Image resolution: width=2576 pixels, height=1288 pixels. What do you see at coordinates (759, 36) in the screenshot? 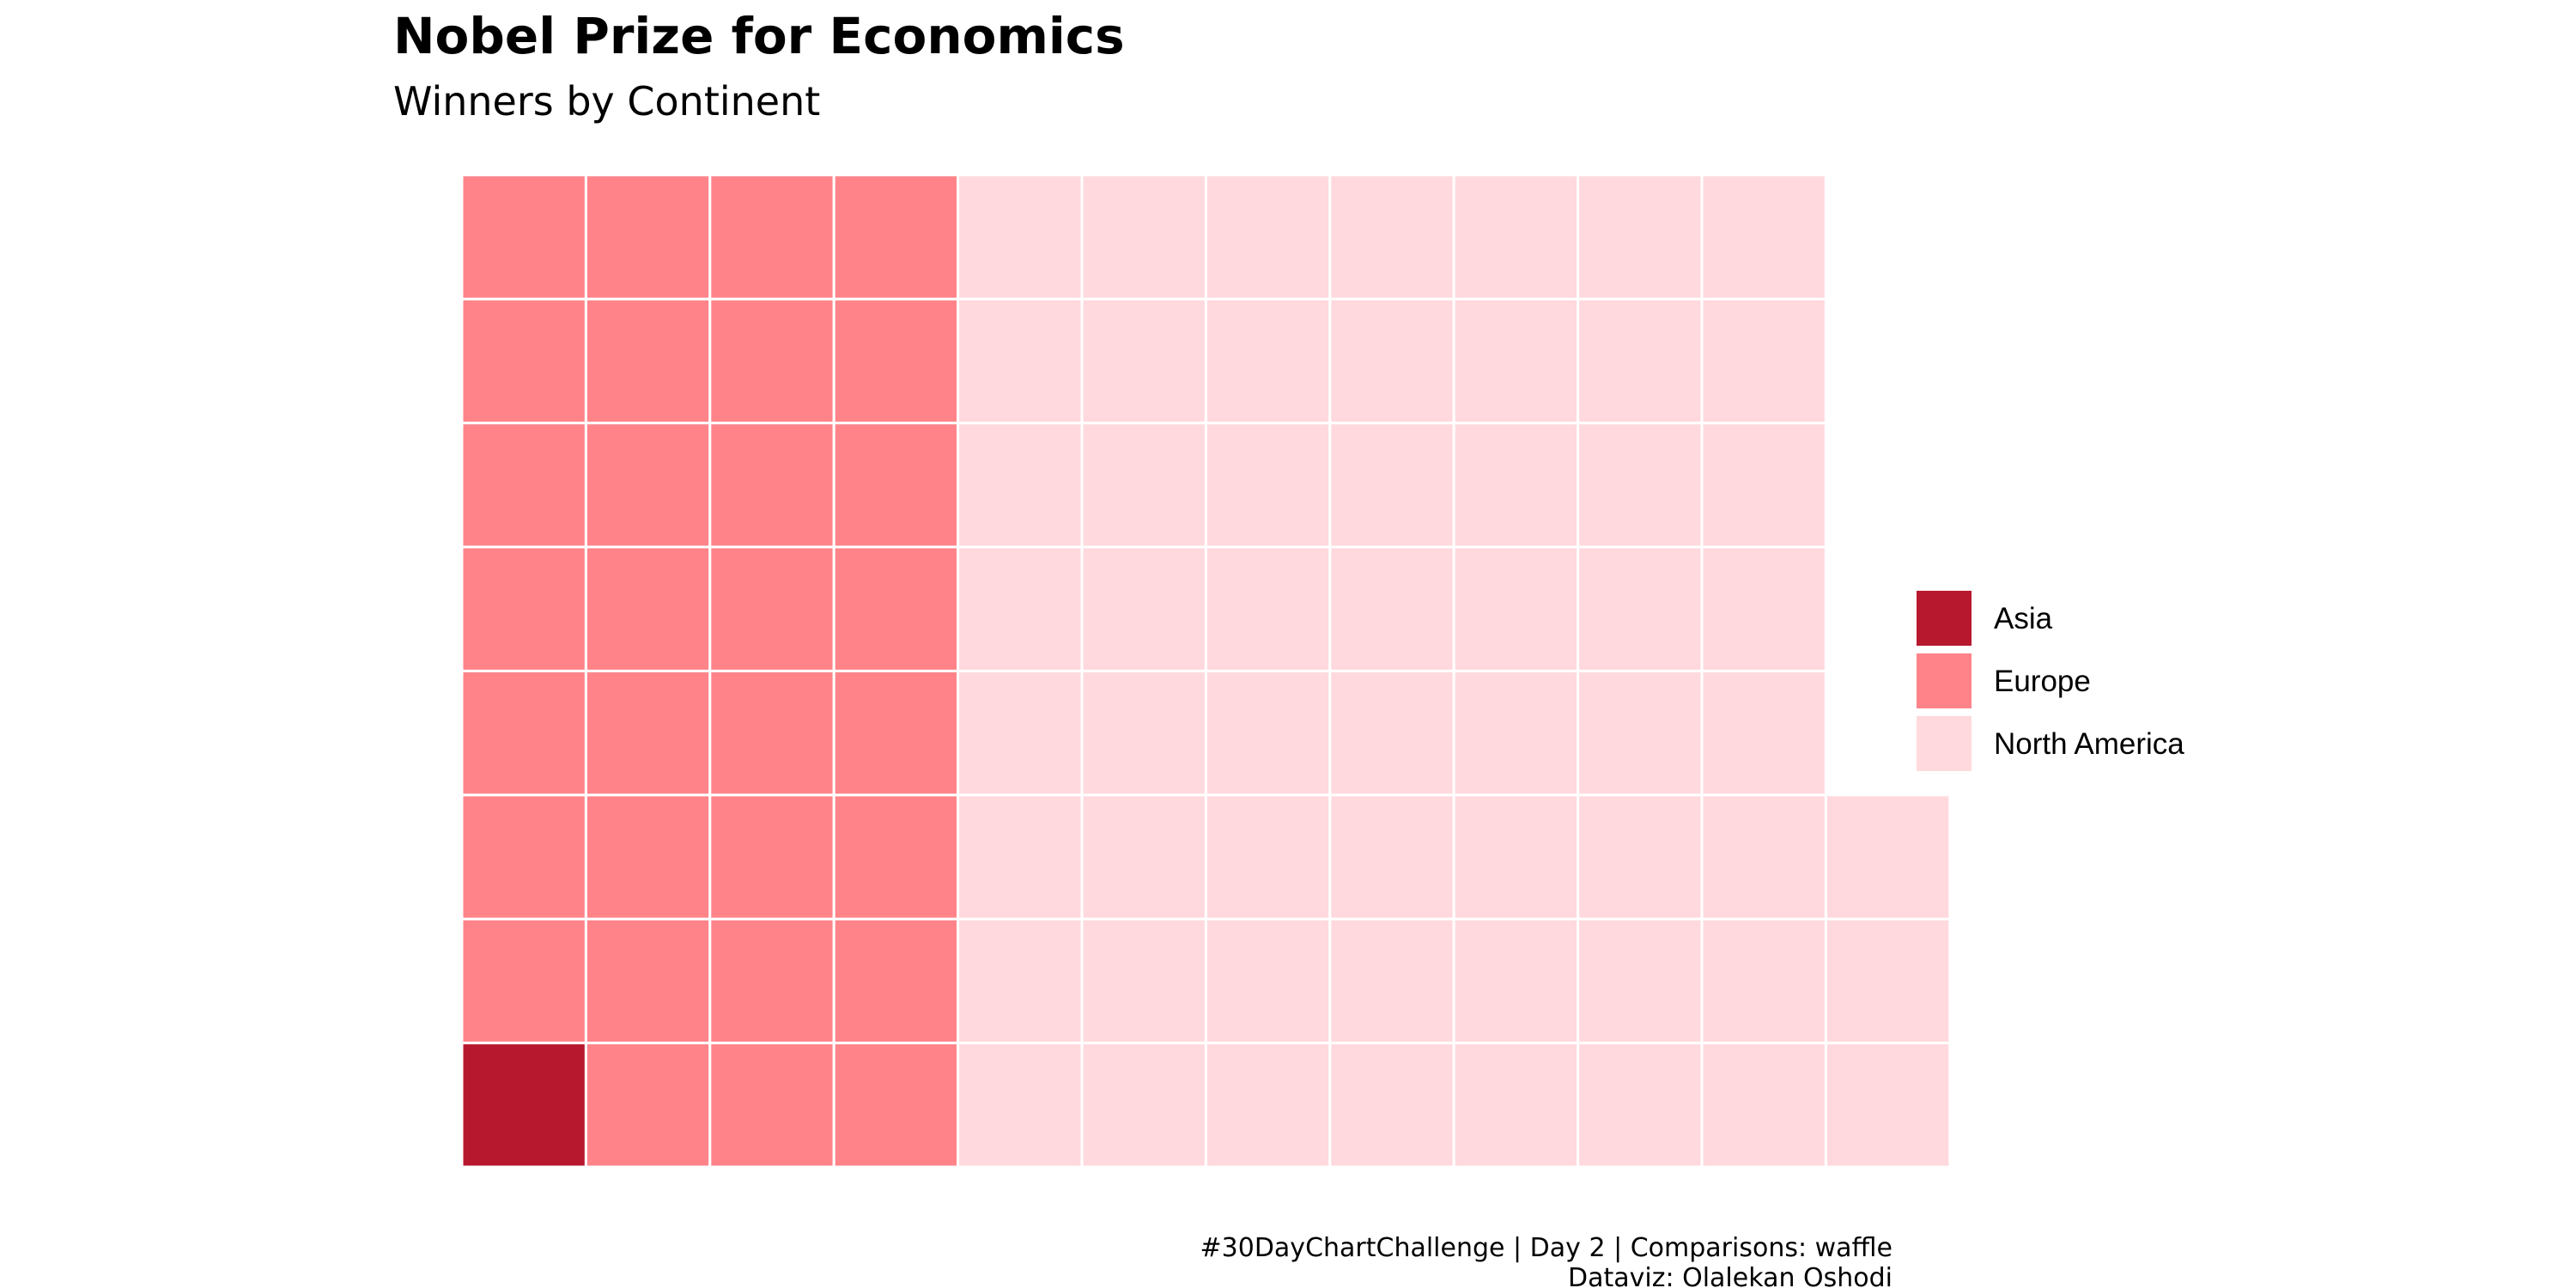
I see `chart-title: Nobel Prize for Economics` at bounding box center [759, 36].